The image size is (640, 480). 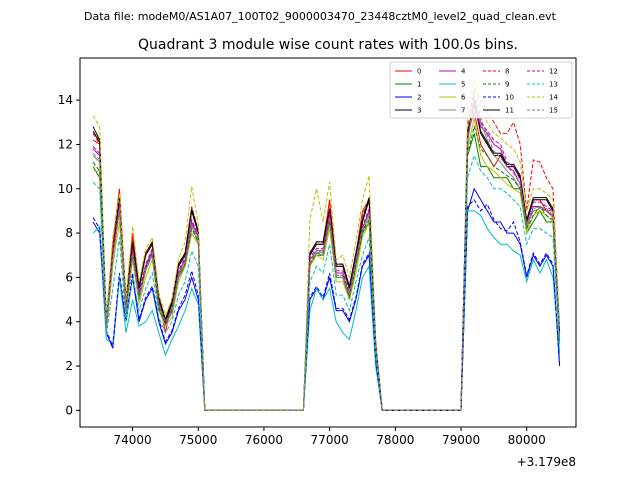 What do you see at coordinates (65, 100) in the screenshot?
I see `y-tick-label: 14` at bounding box center [65, 100].